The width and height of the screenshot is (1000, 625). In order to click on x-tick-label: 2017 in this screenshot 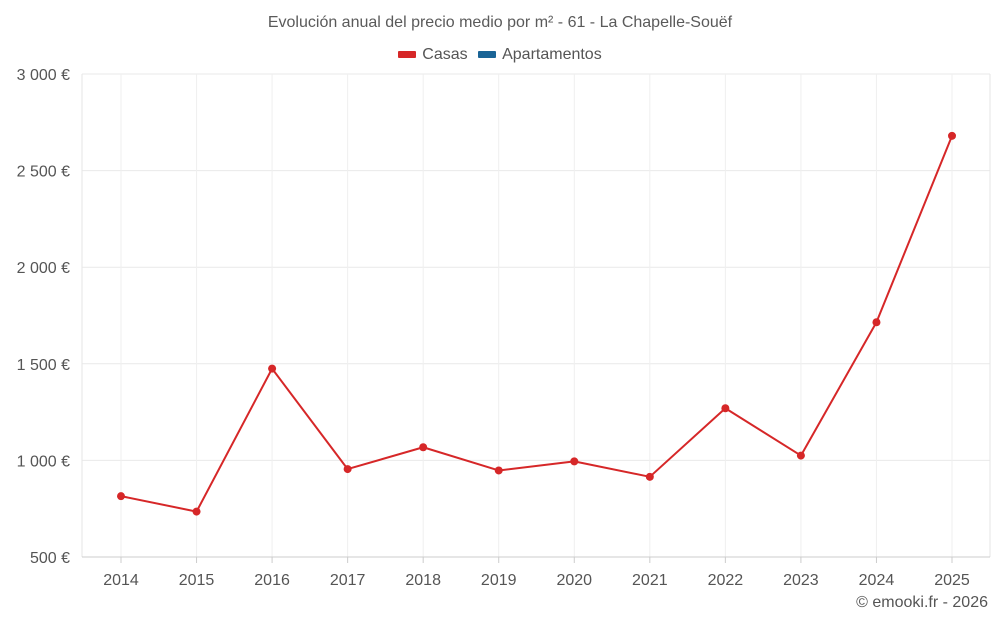, I will do `click(348, 580)`.